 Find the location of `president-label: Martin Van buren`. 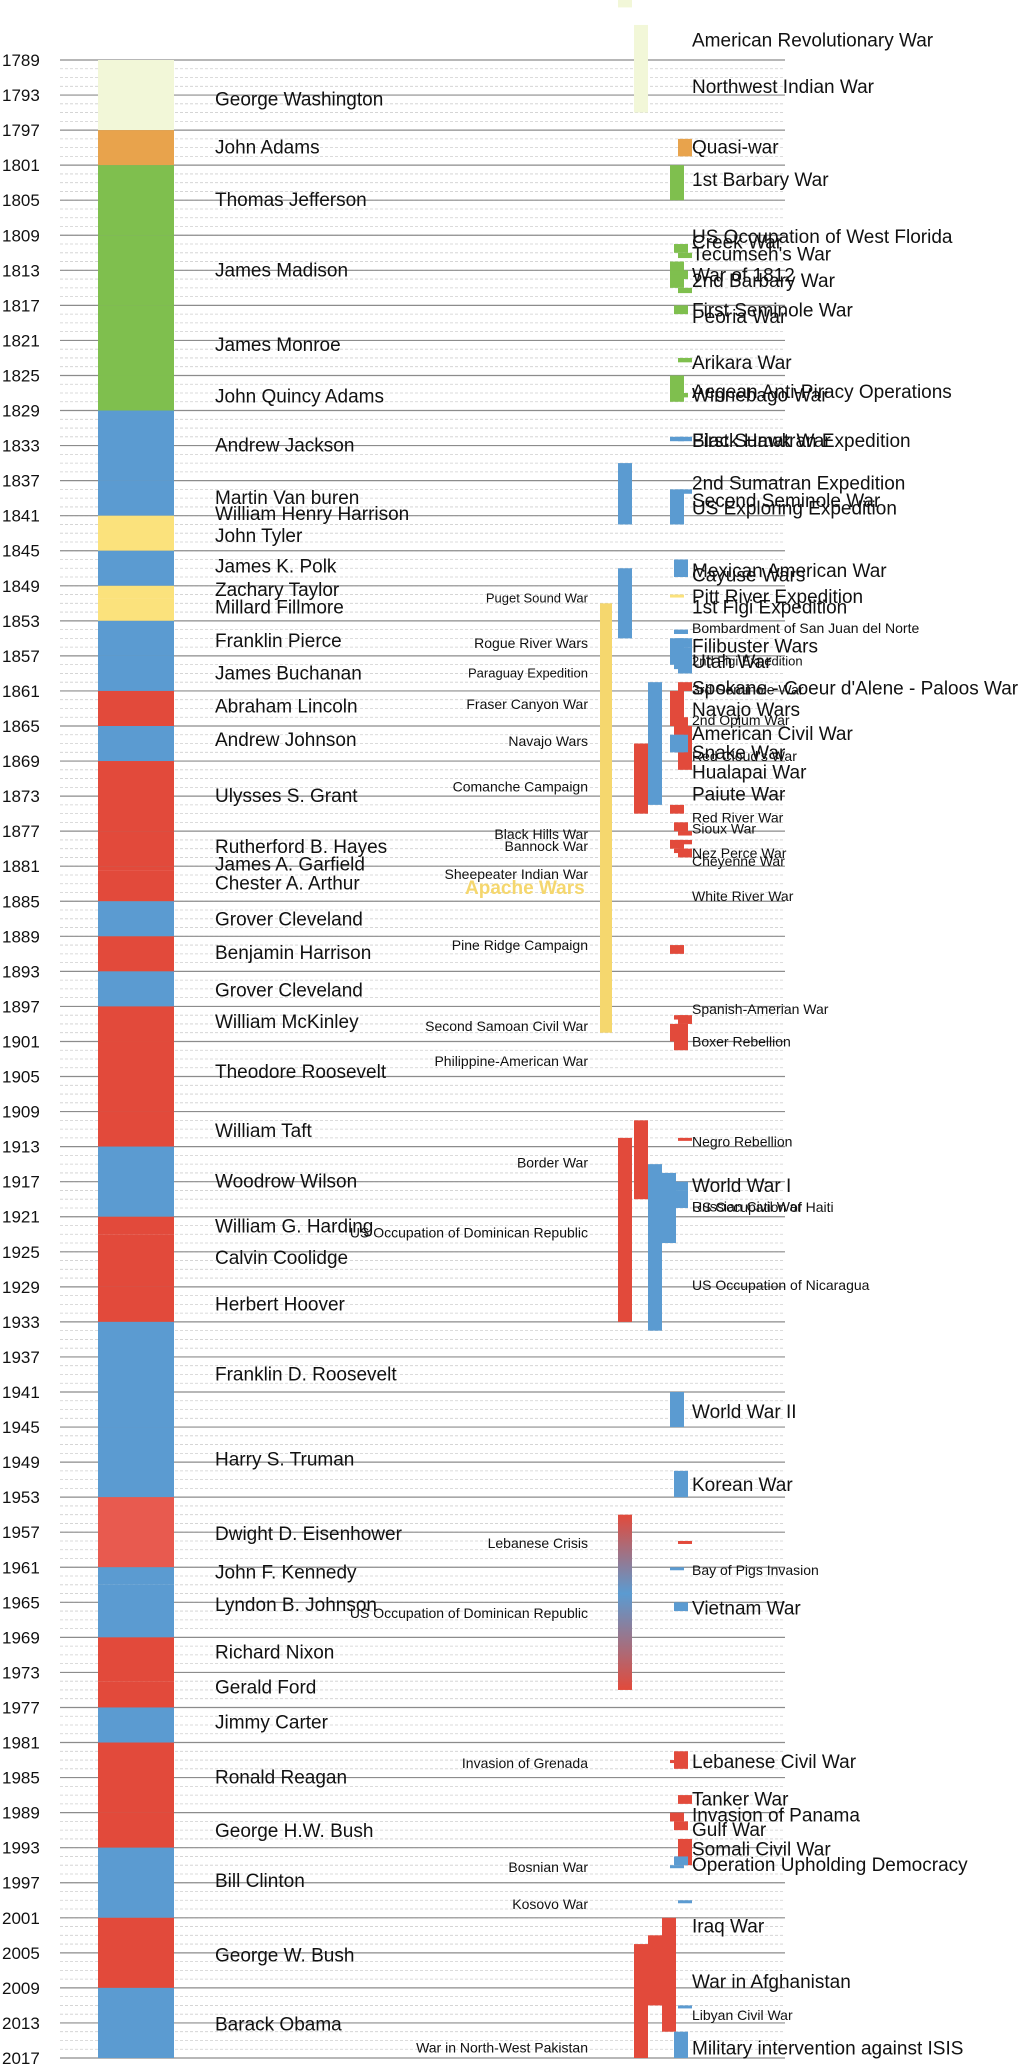

president-label: Martin Van buren is located at coordinates (287, 498).